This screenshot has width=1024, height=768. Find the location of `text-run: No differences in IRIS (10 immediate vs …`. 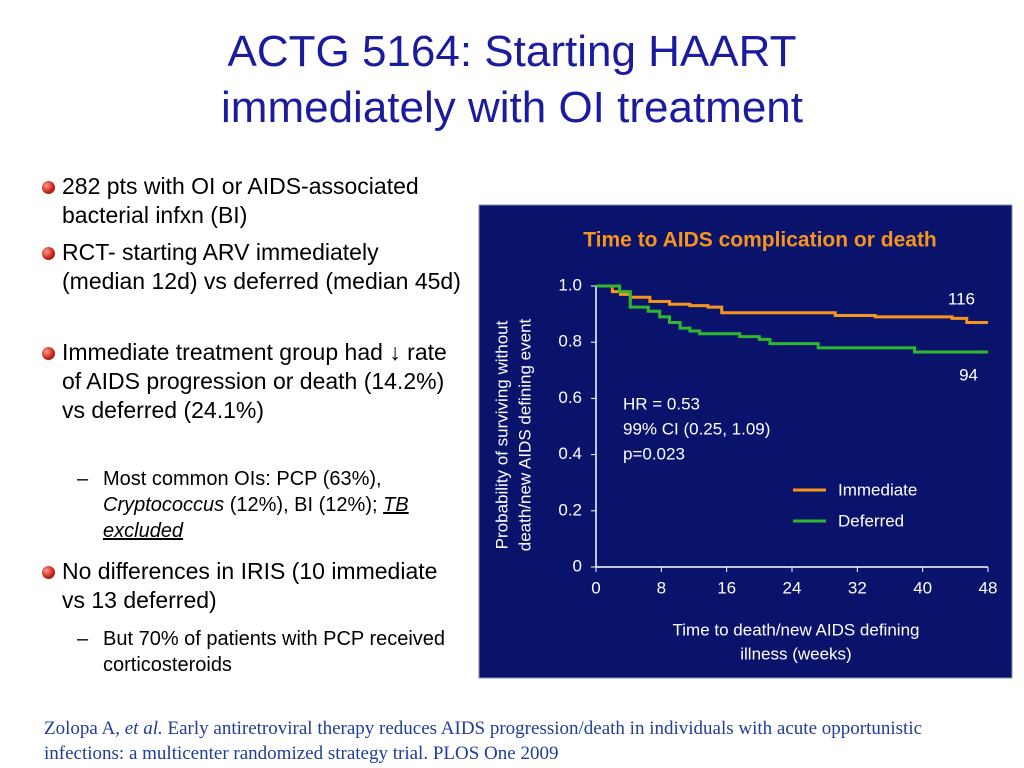

text-run: No differences in IRIS (10 immediate vs … is located at coordinates (250, 585).